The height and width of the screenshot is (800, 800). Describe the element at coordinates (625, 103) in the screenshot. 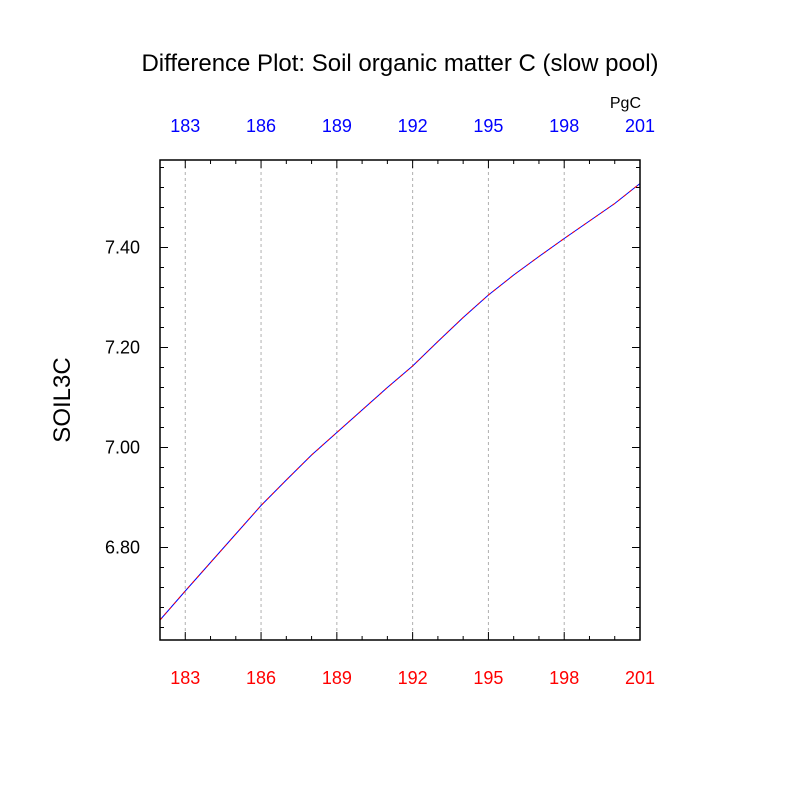

I see `units-label: PgC` at that location.